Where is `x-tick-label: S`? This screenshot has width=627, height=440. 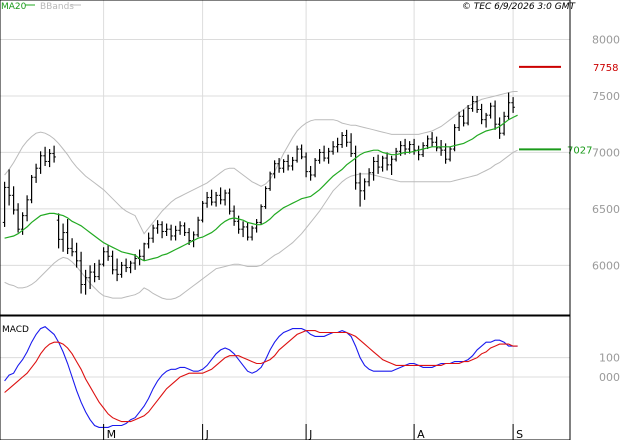
x-tick-label: S is located at coordinates (519, 434).